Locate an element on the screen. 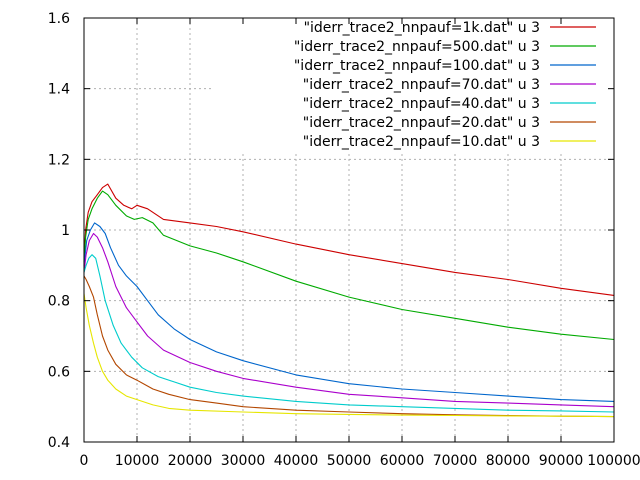 The width and height of the screenshot is (640, 480). legend-label-4: "iderr_trace2_nnpauf=70.dat" u 3 is located at coordinates (421, 85).